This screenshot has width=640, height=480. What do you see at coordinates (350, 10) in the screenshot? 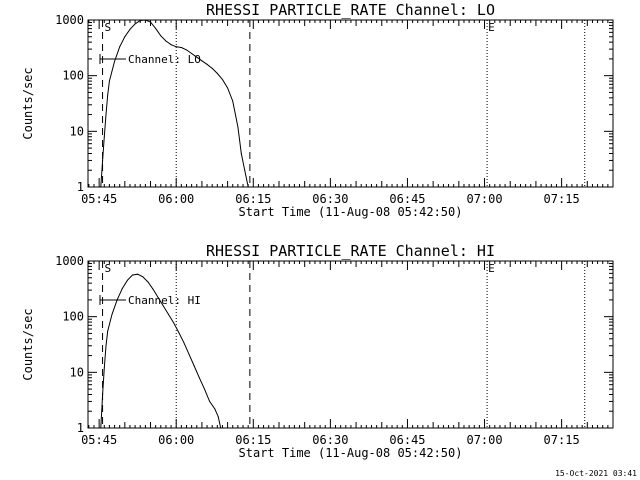
I see `chart-title: RHESSI PARTICLE_RATE Channel: LO` at bounding box center [350, 10].